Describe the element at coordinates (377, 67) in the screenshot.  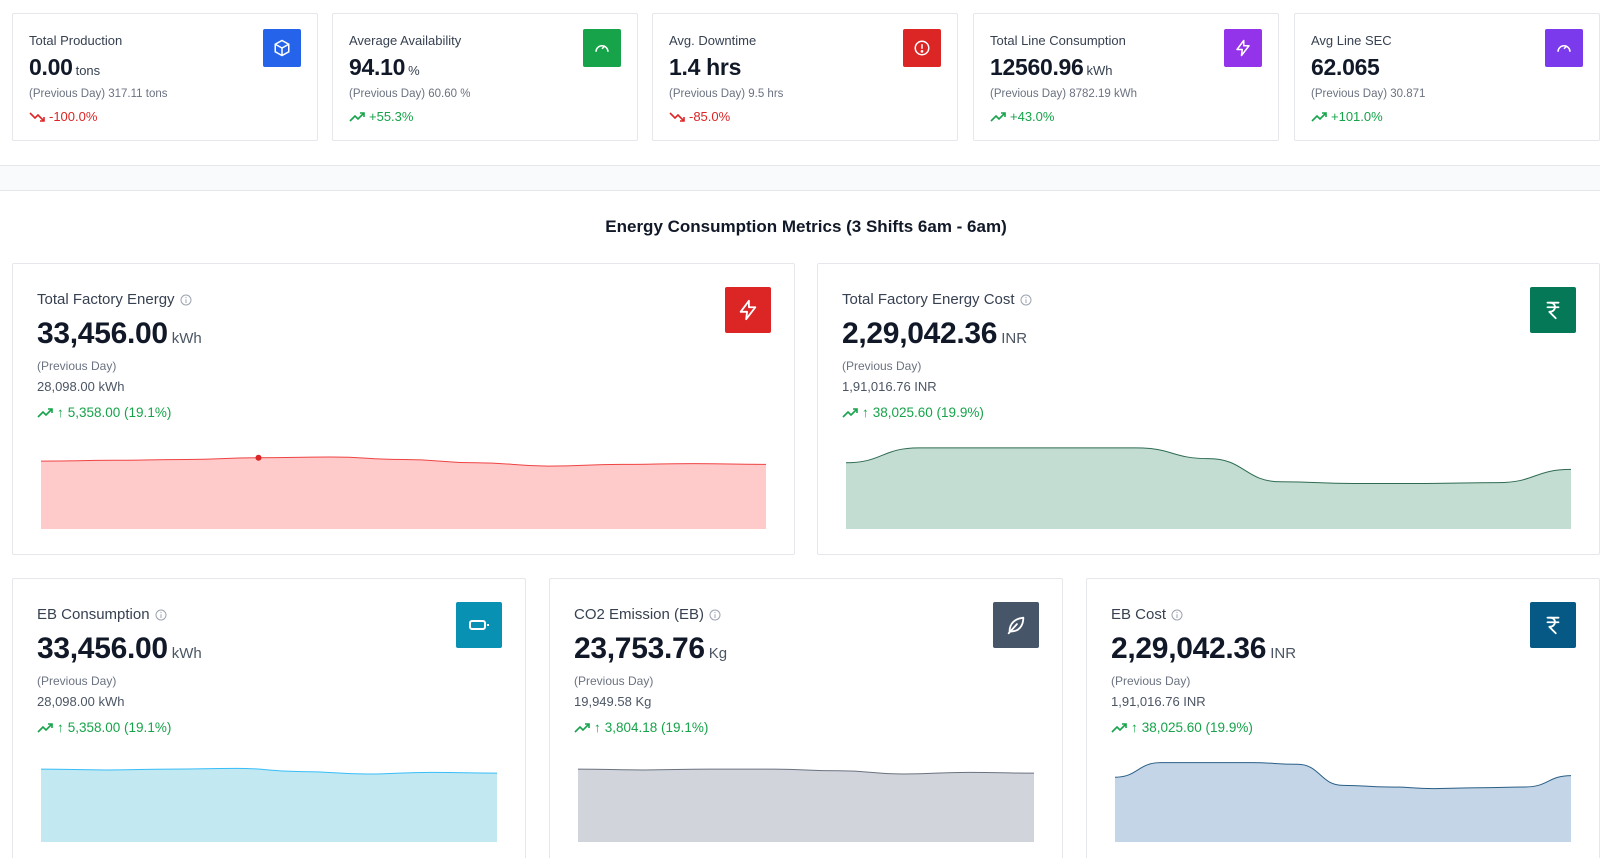
I see `kpi-value: 94.10` at that location.